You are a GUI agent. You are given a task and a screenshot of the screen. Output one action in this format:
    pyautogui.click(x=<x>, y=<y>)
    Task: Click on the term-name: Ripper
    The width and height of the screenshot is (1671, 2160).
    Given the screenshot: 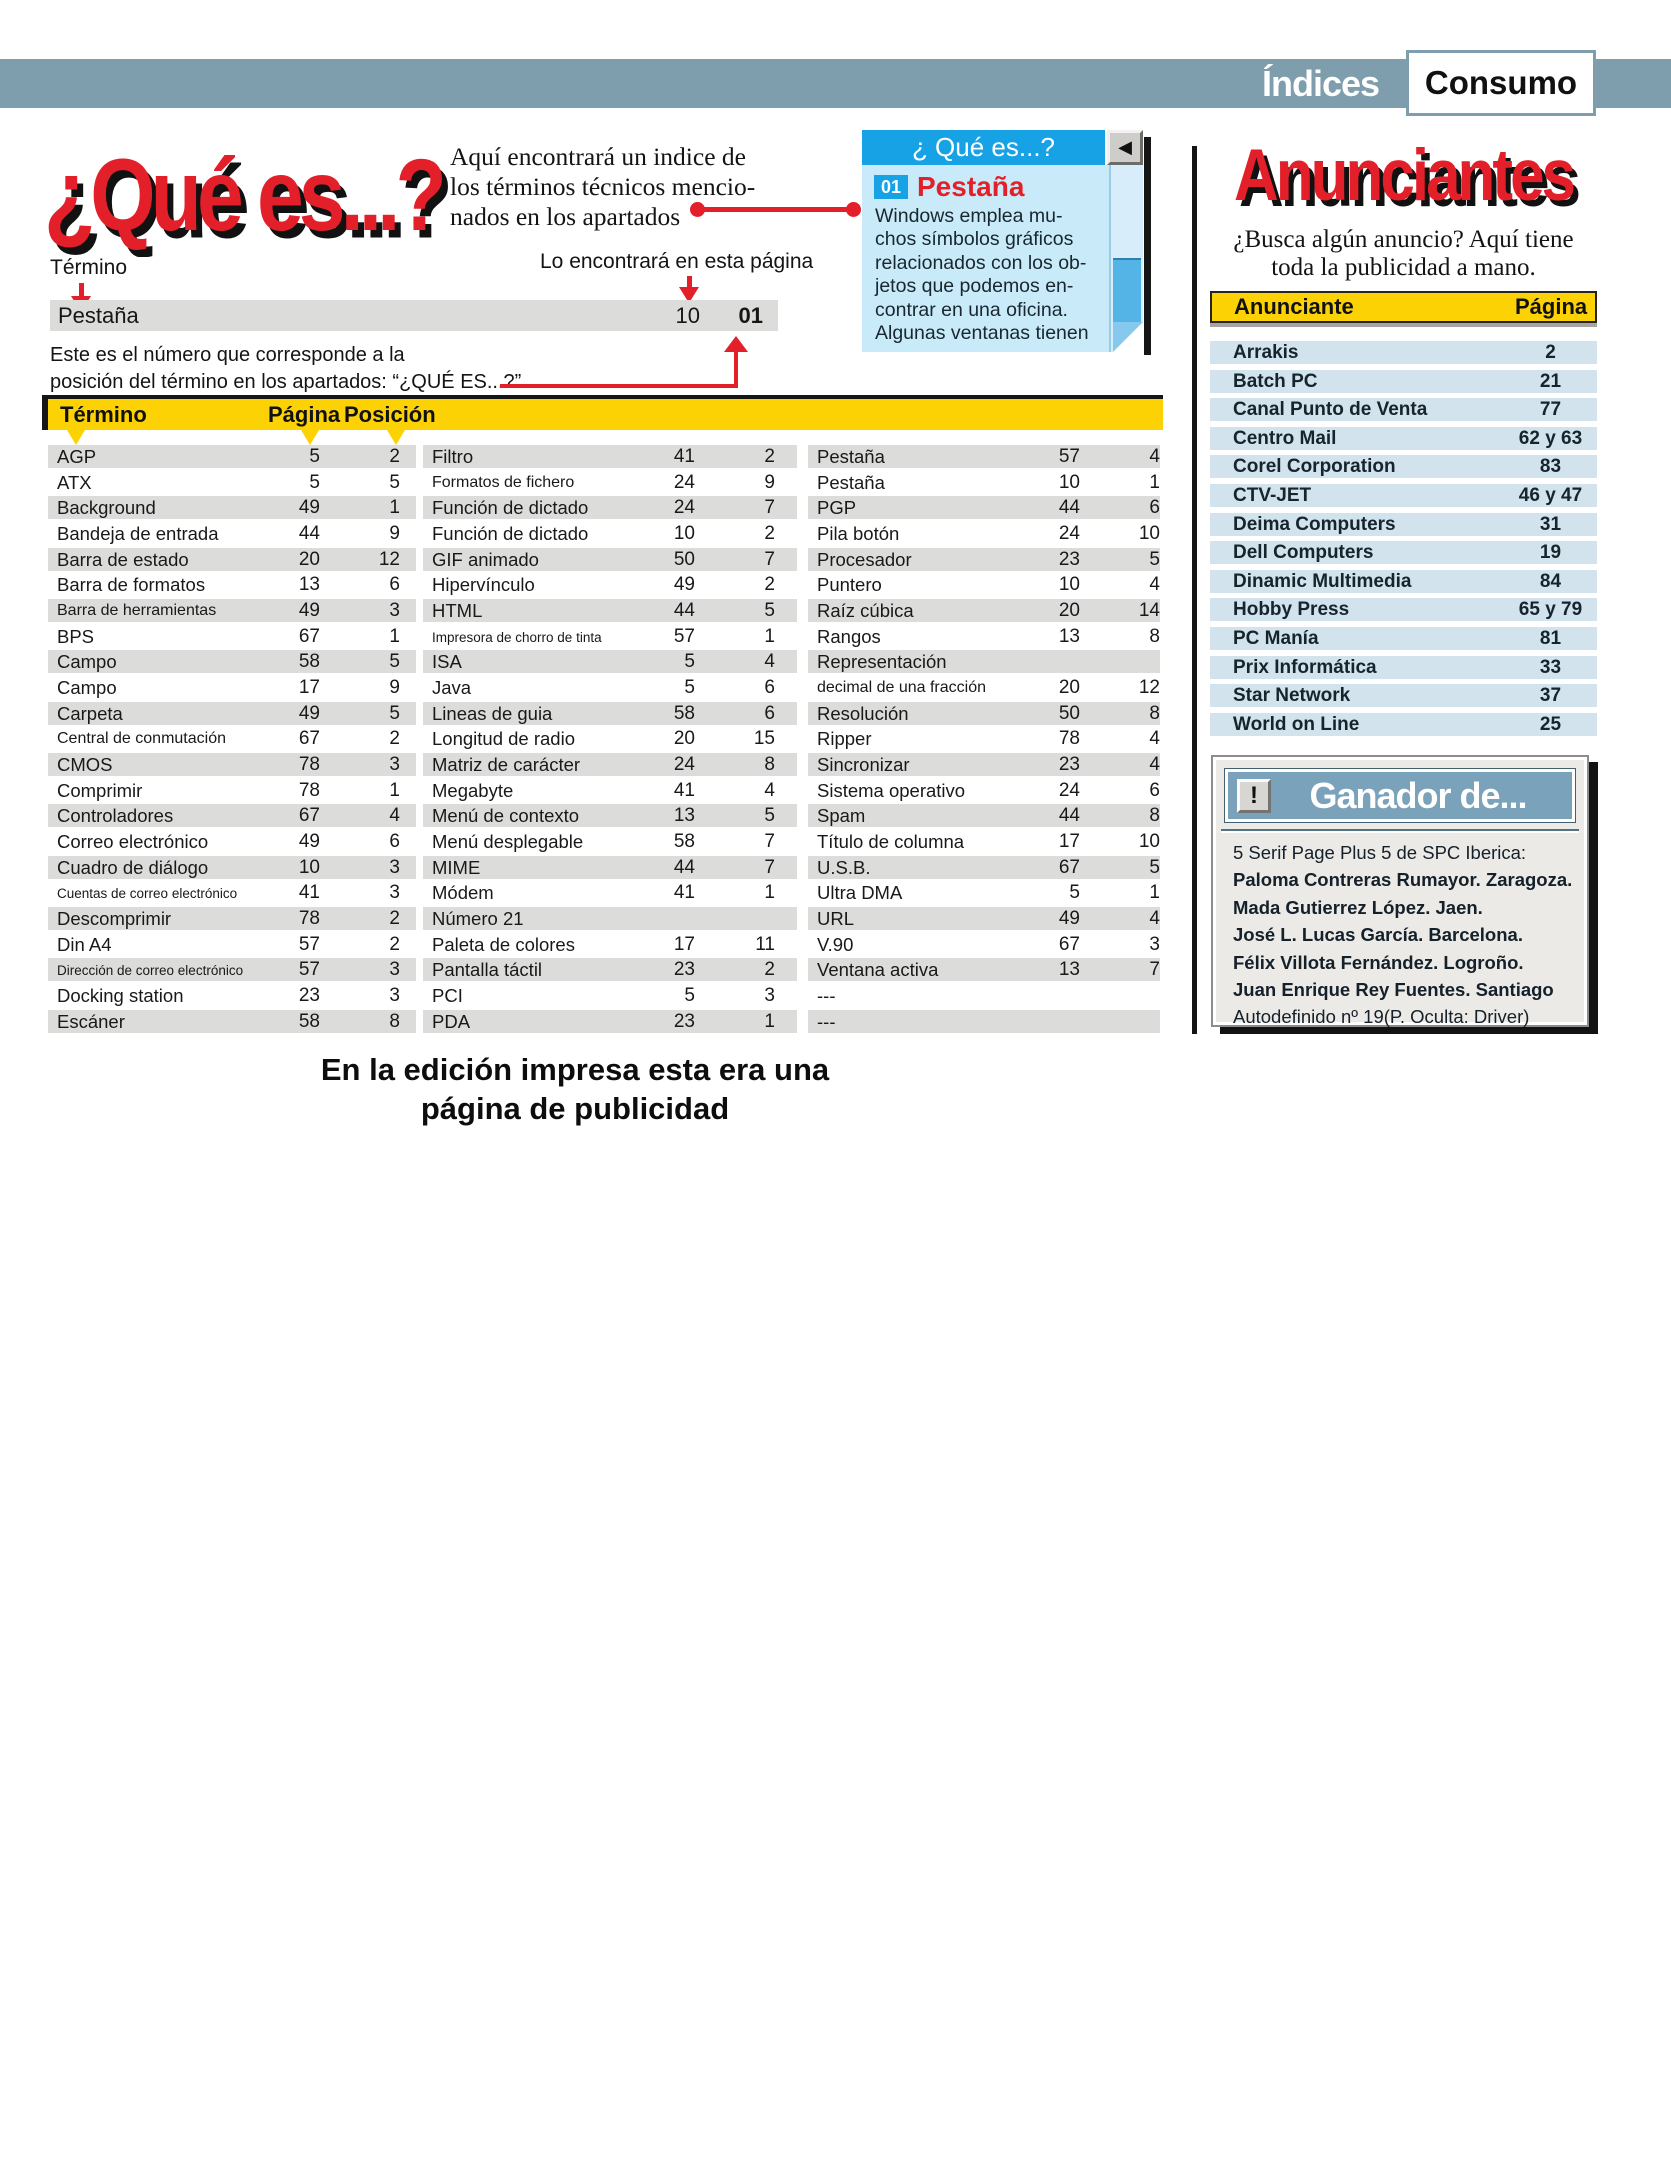 What is the action you would take?
    pyautogui.click(x=844, y=738)
    